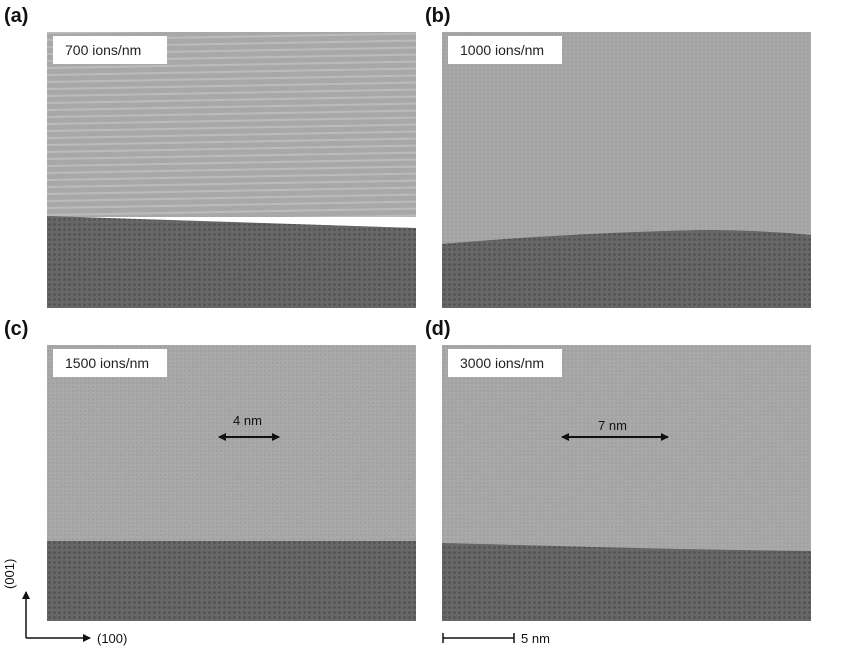 This screenshot has height=666, width=857. What do you see at coordinates (535, 638) in the screenshot?
I see `scale-bar-label: 5 nm` at bounding box center [535, 638].